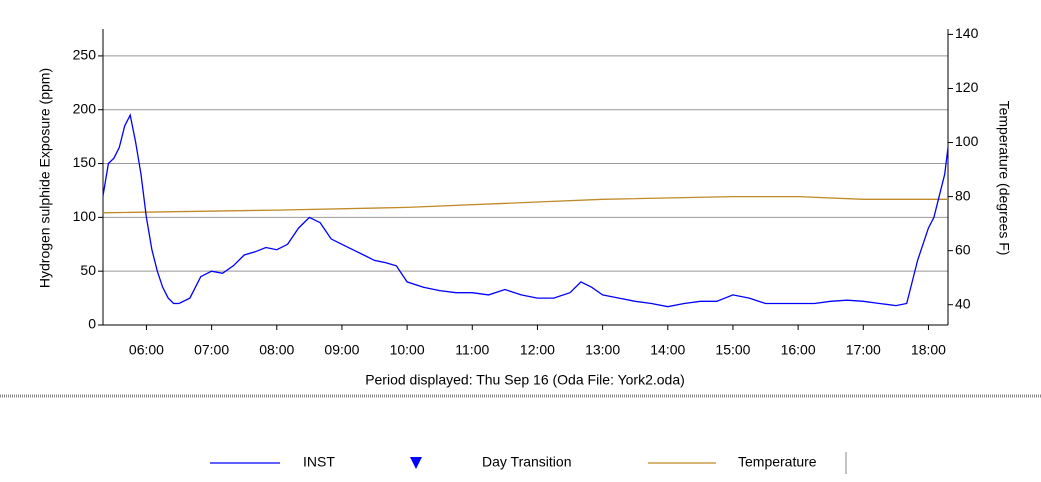  What do you see at coordinates (928, 350) in the screenshot?
I see `x-tick-label: 18:00` at bounding box center [928, 350].